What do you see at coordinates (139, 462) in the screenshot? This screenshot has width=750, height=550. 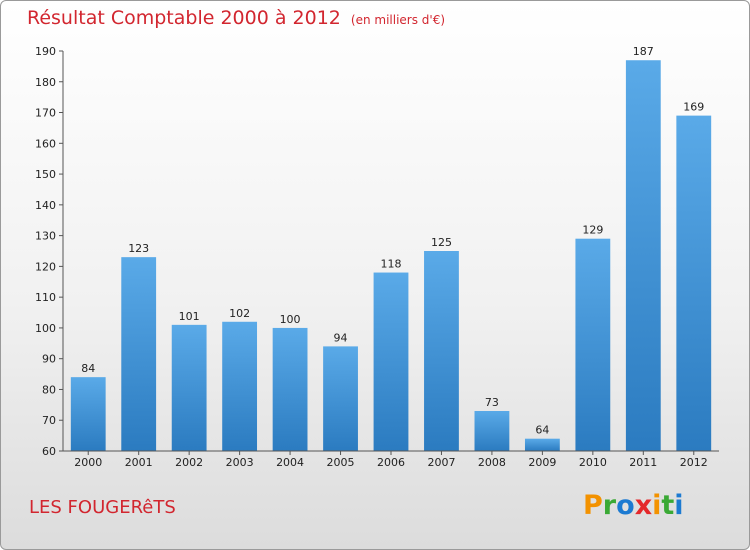 I see `x-tick-label: 2001` at bounding box center [139, 462].